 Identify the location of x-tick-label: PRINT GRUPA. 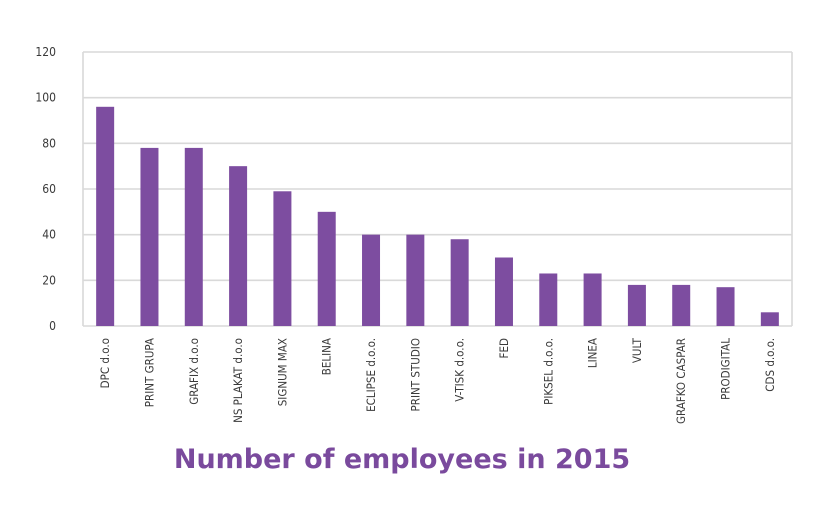
(149, 372).